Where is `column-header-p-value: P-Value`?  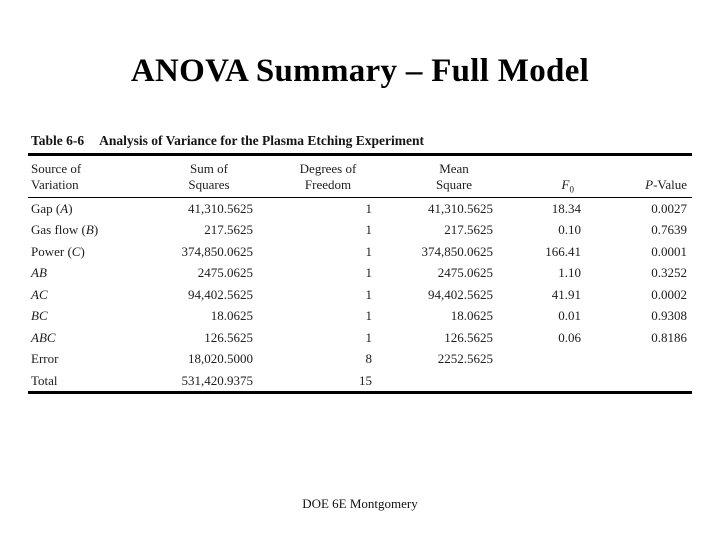 column-header-p-value: P-Value is located at coordinates (640, 177).